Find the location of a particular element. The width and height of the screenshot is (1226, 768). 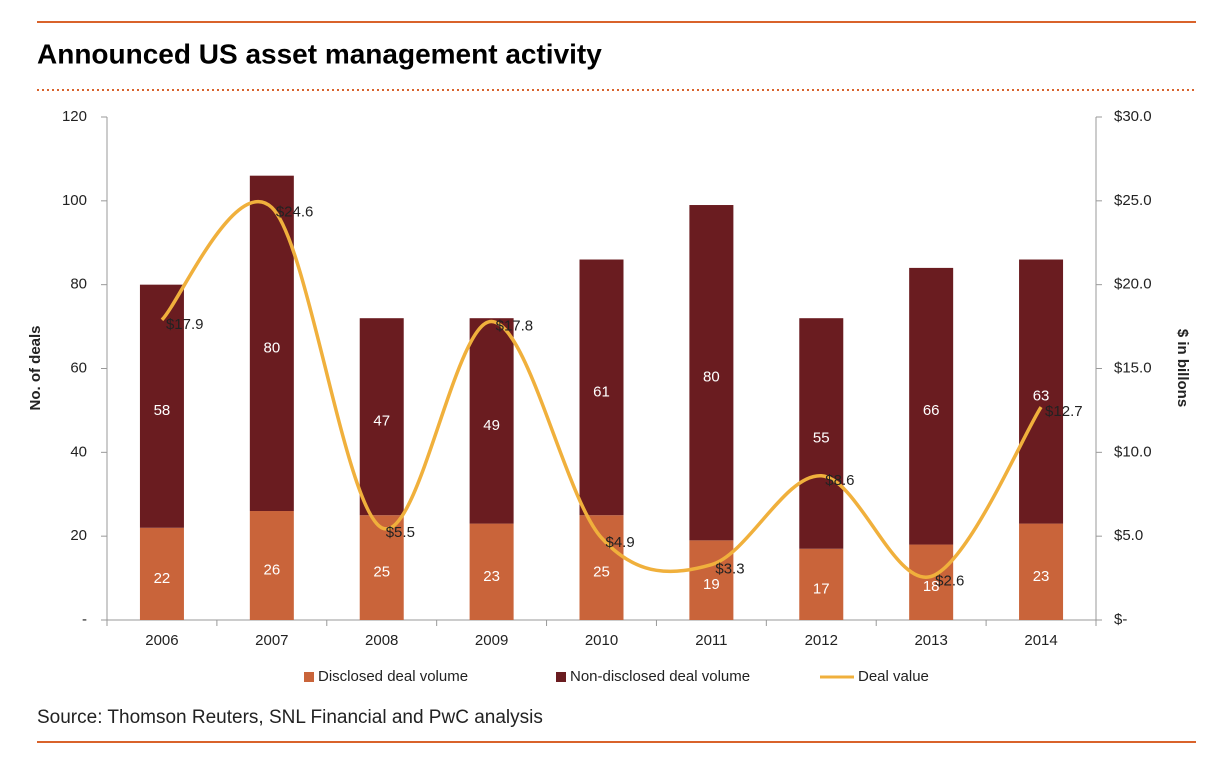

x-tick-label: 2010 is located at coordinates (601, 640).